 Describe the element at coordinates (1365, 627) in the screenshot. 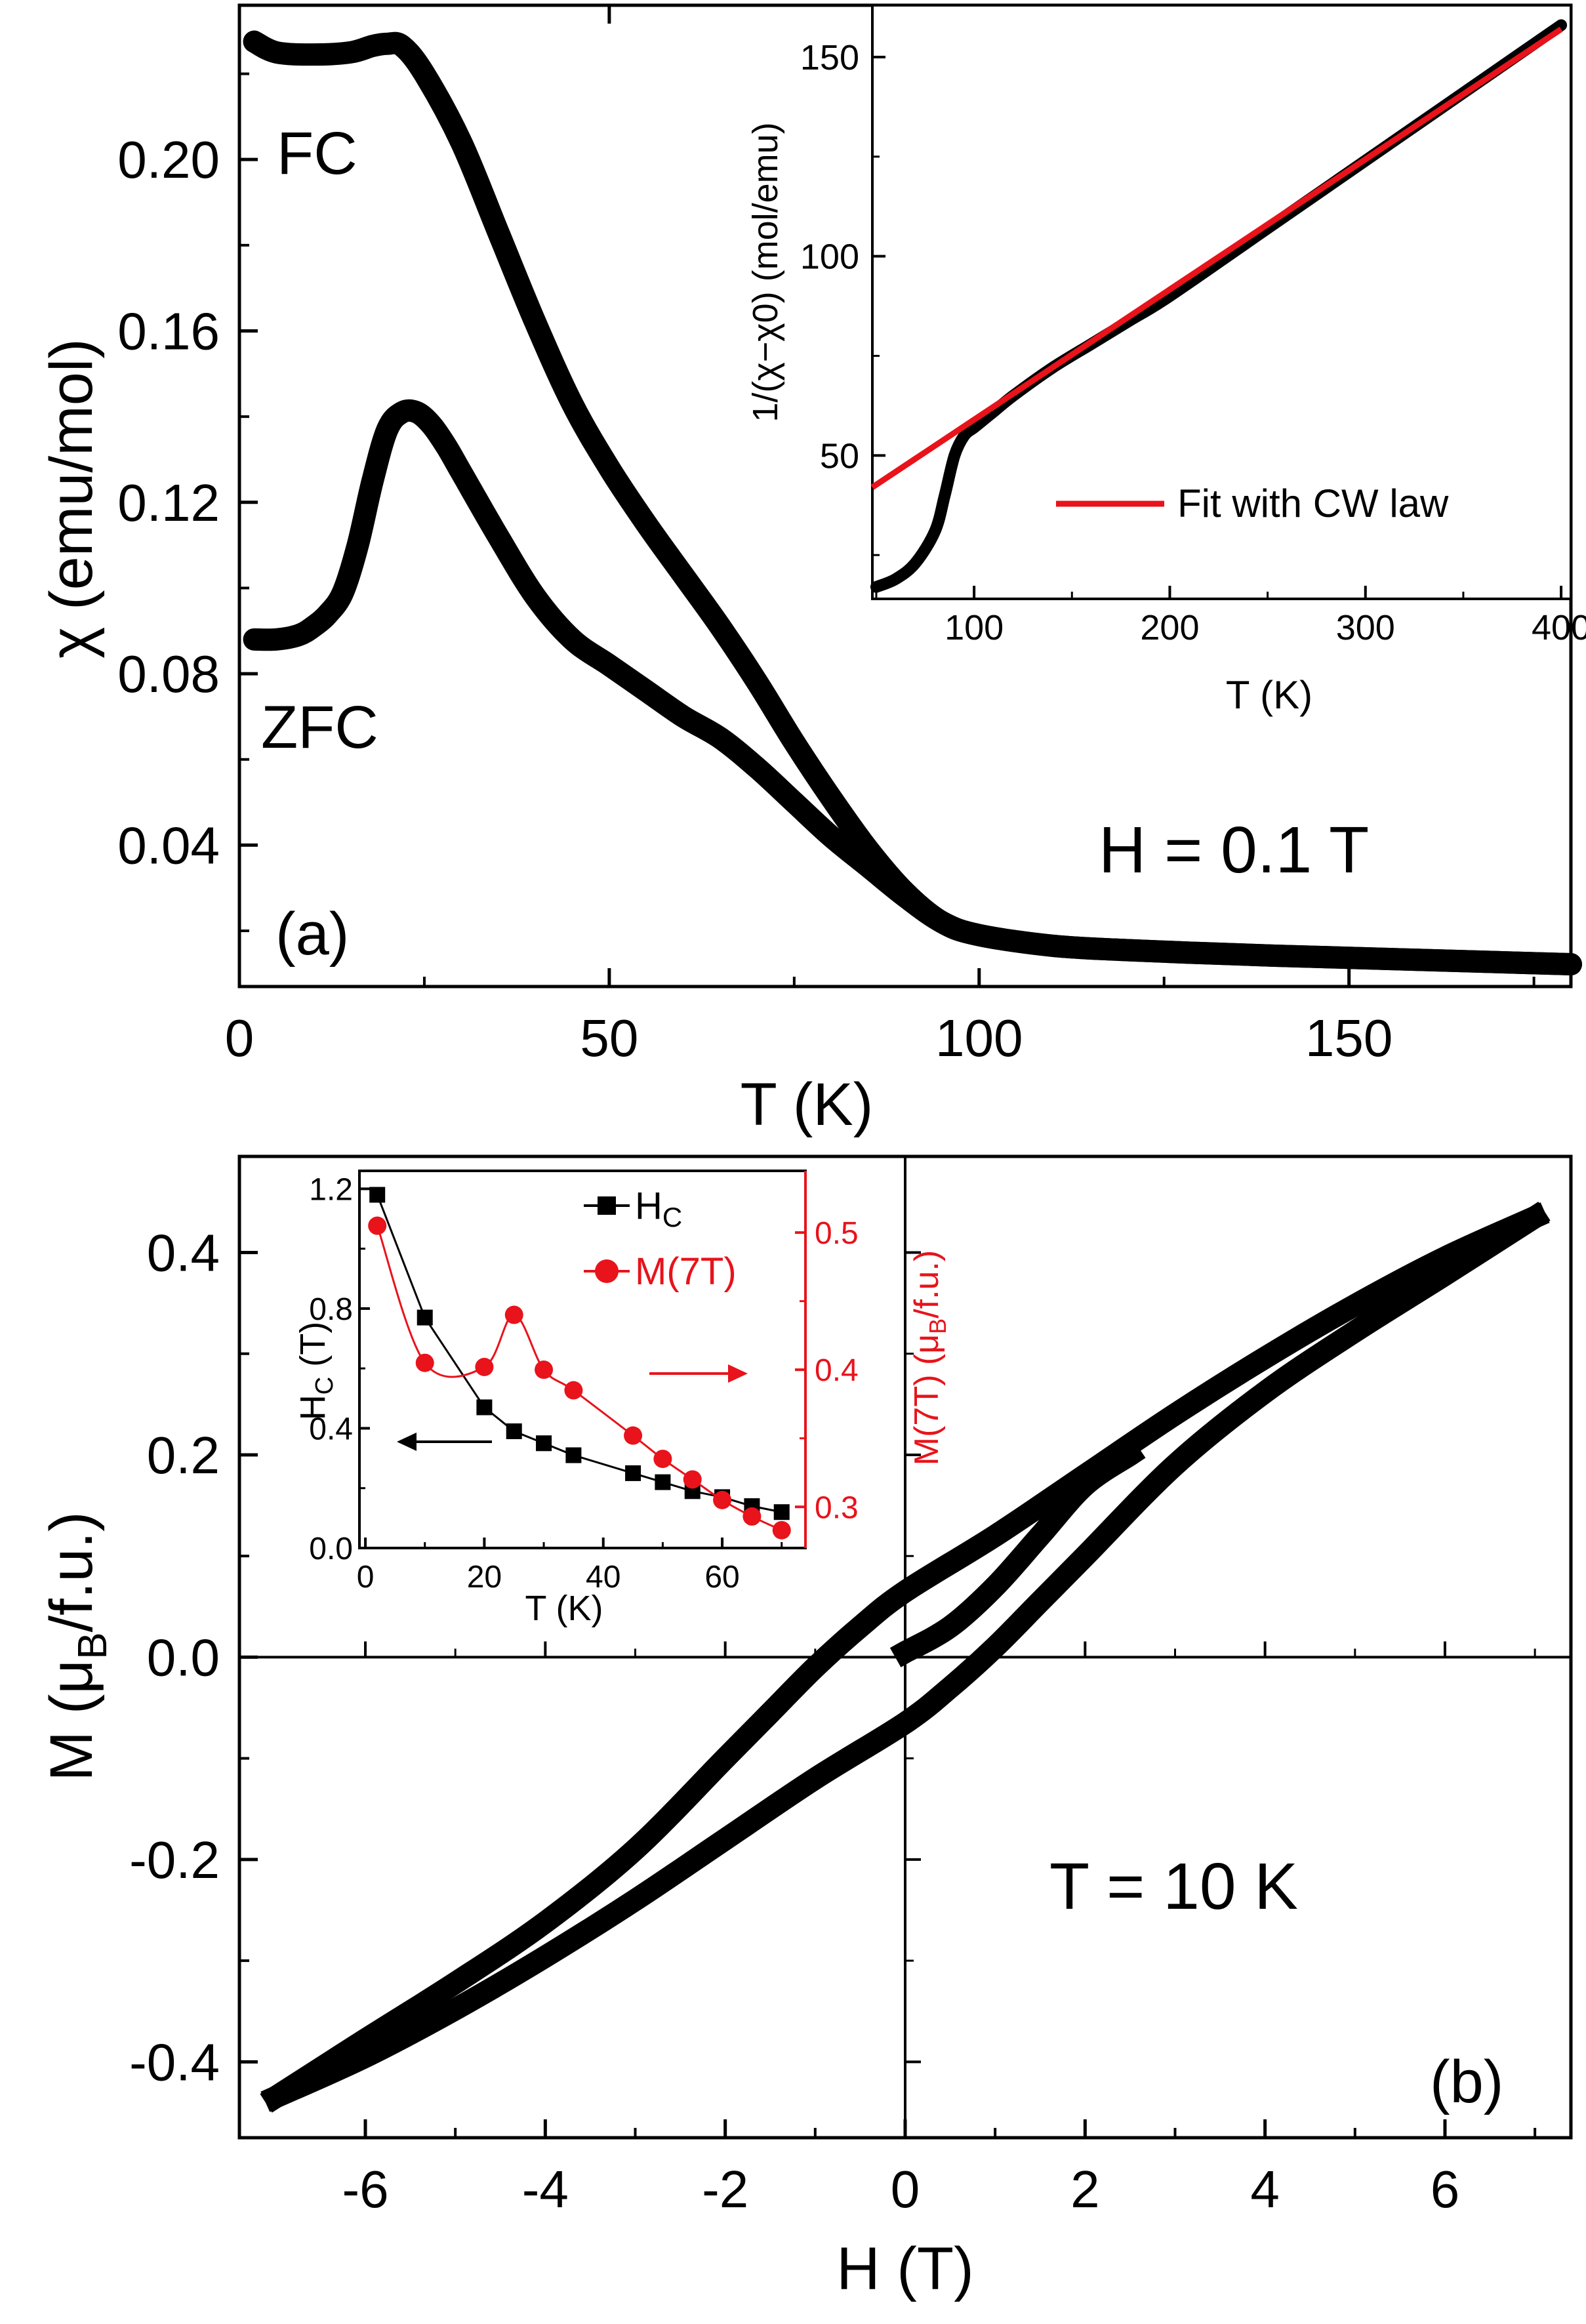

I see `ia-x-tick-label: 300` at that location.